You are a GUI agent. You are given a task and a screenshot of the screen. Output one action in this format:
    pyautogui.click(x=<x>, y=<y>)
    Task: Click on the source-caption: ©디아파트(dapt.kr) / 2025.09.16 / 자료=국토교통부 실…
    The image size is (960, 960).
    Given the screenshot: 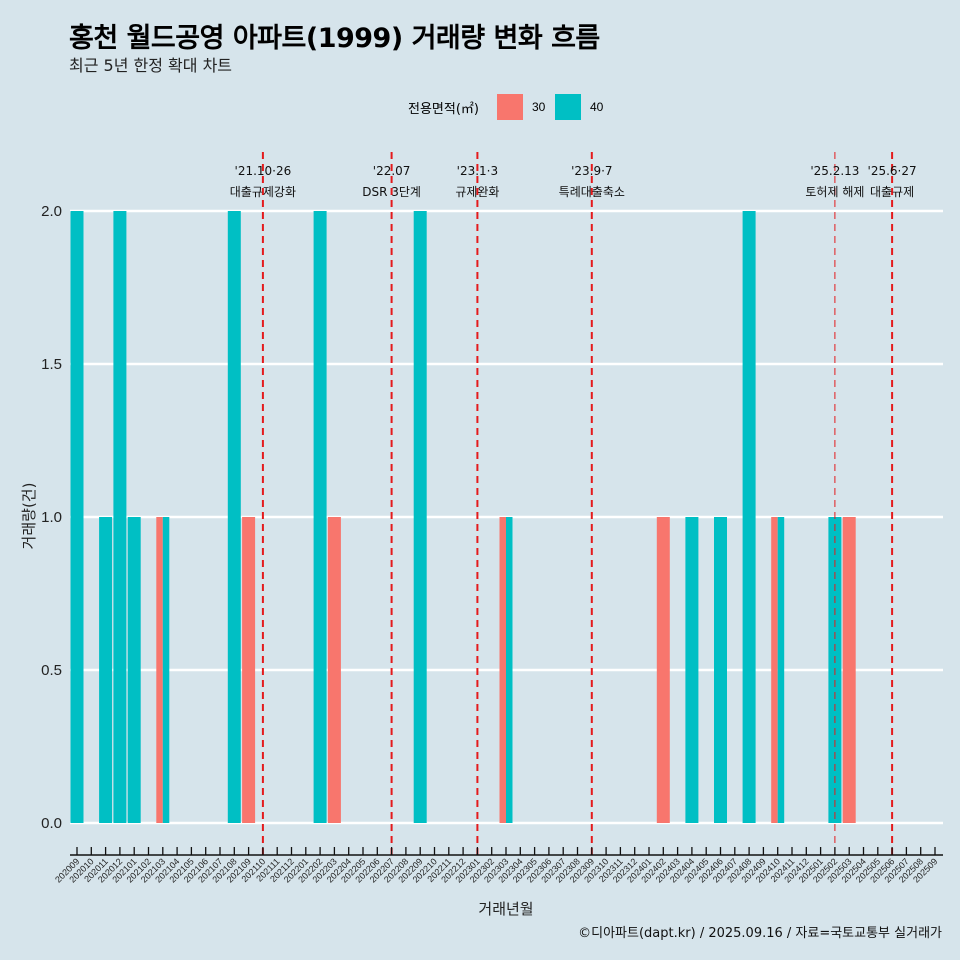 What is the action you would take?
    pyautogui.click(x=760, y=933)
    